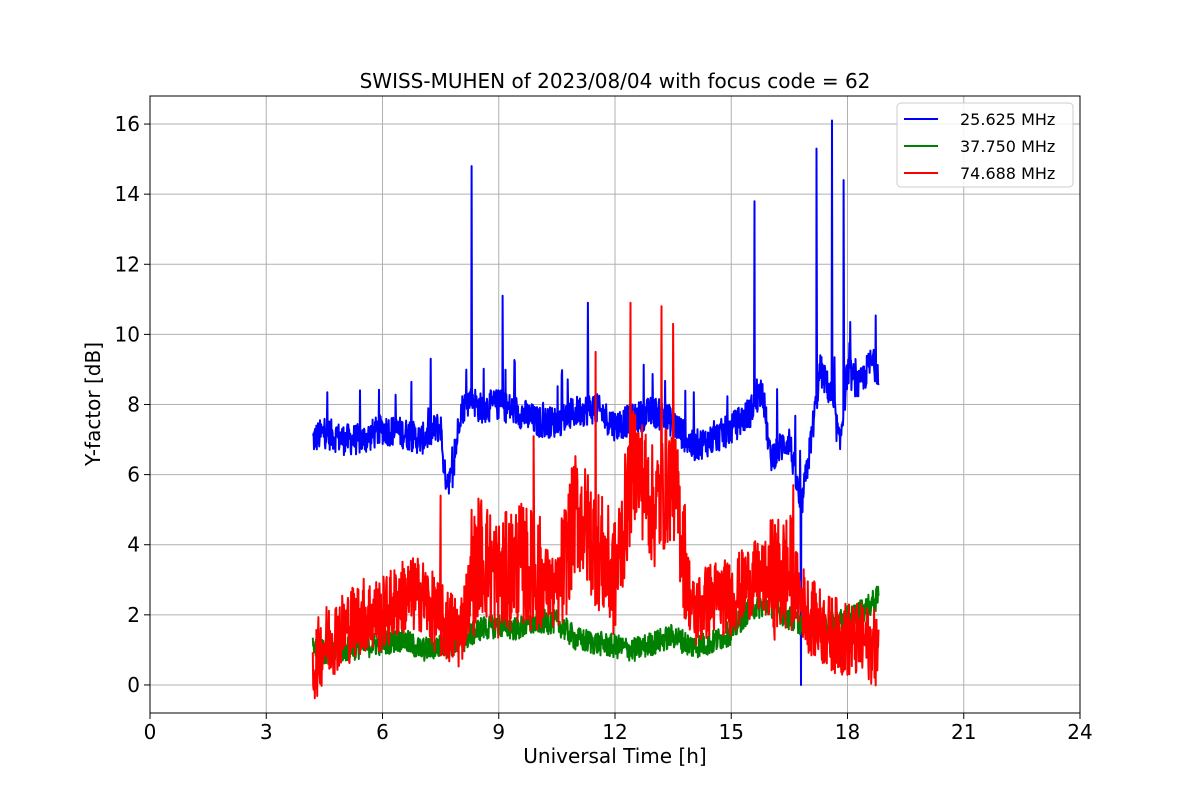  Describe the element at coordinates (1007, 146) in the screenshot. I see `legend-label: 37.750 MHz` at that location.